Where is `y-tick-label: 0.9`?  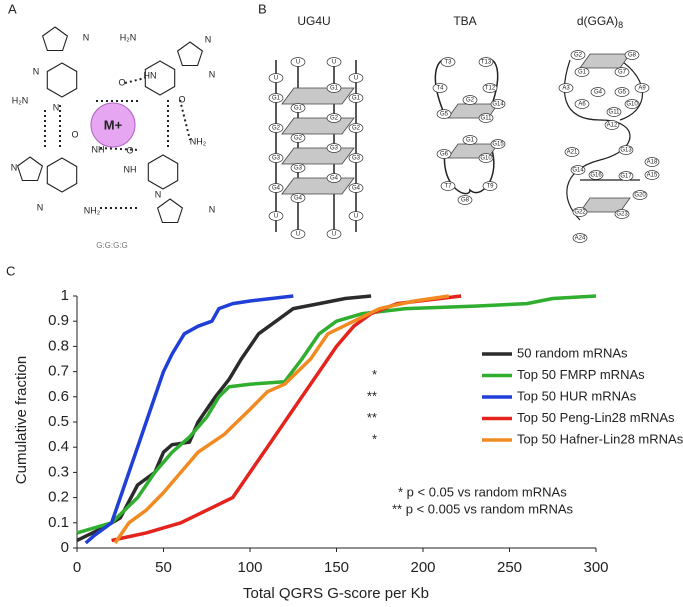
y-tick-label: 0.9 is located at coordinates (58, 320).